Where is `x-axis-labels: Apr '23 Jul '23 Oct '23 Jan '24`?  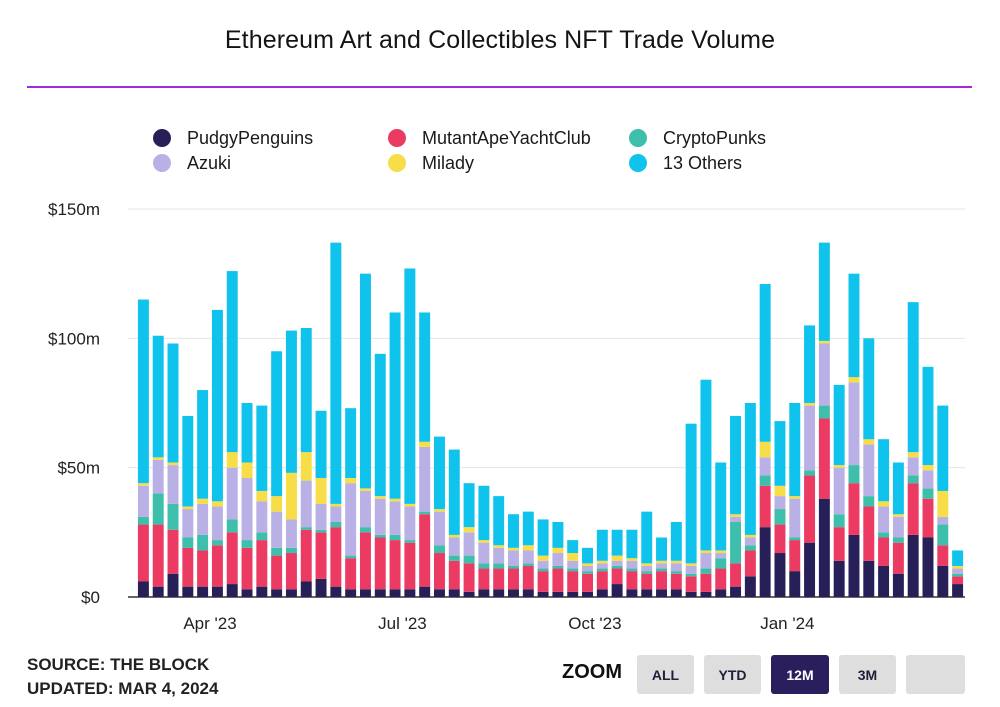 x-axis-labels: Apr '23 Jul '23 Oct '23 Jan '24 is located at coordinates (498, 623).